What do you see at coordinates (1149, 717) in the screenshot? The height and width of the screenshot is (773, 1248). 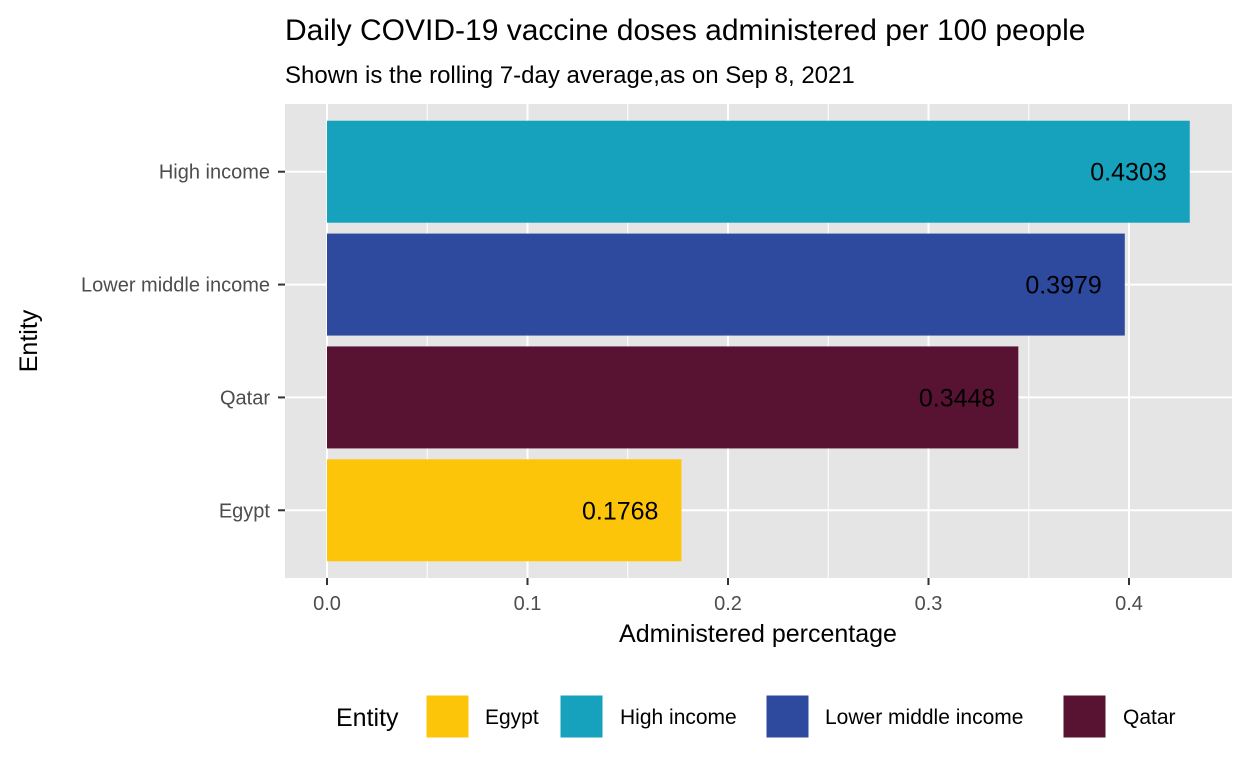 I see `legend-label: Qatar` at bounding box center [1149, 717].